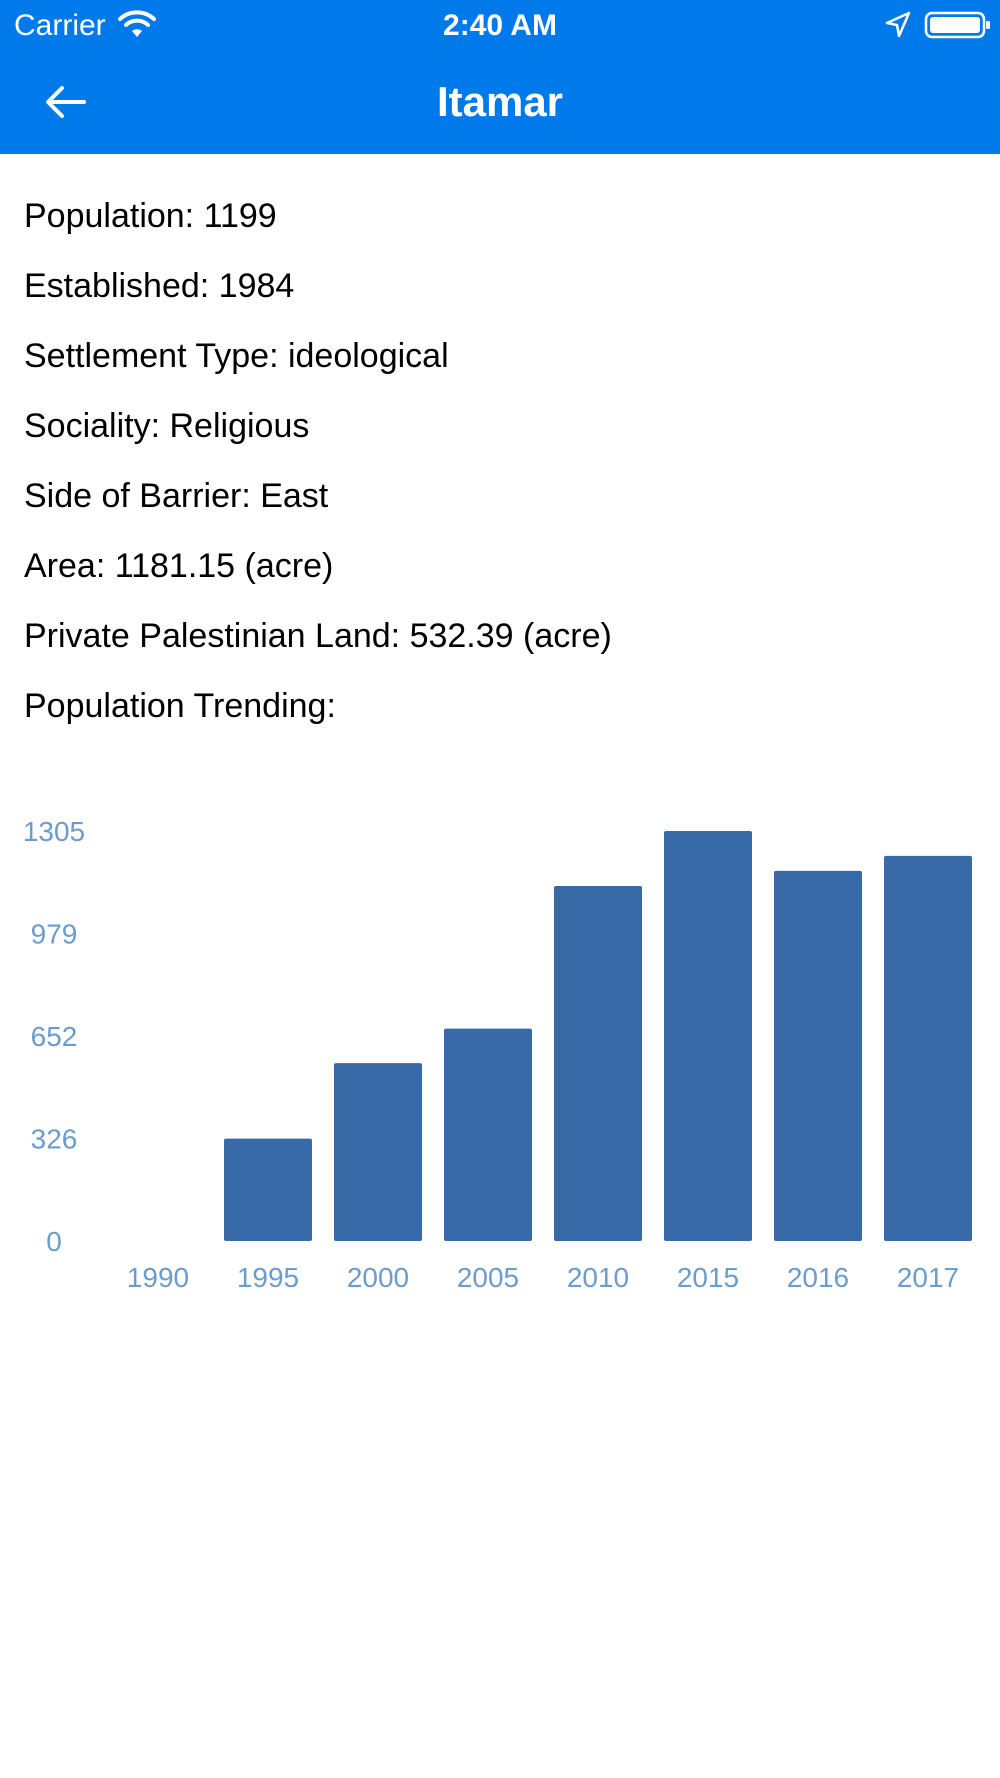  Describe the element at coordinates (818, 1277) in the screenshot. I see `x-tick-label: 2016` at that location.